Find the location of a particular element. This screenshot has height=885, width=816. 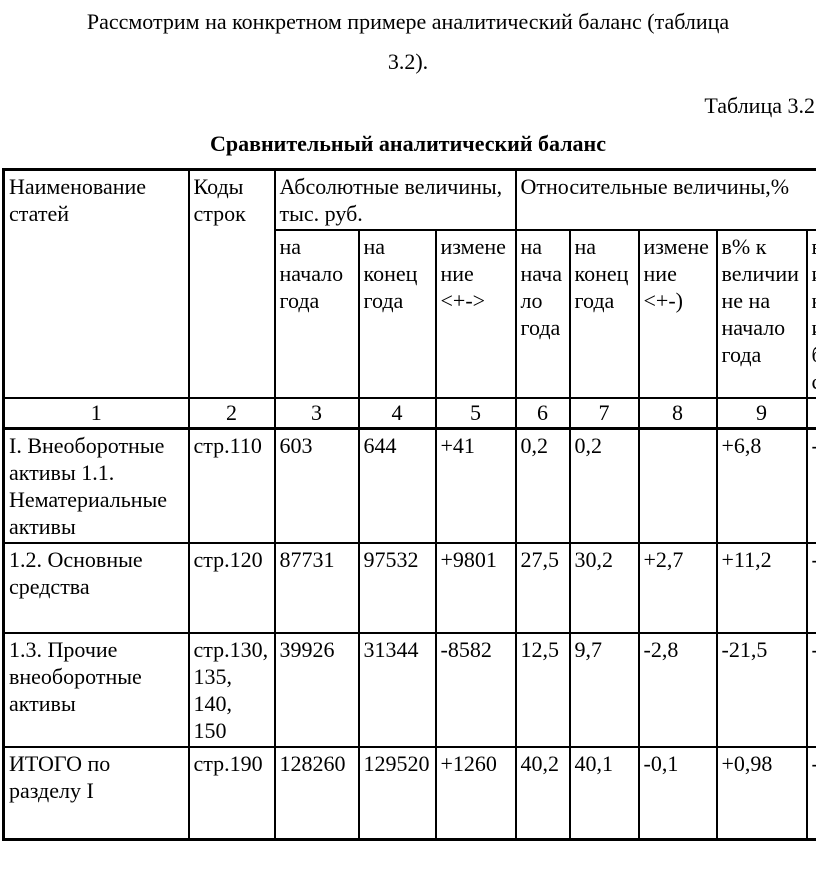

cell-rel-end: 0,2 is located at coordinates (604, 485).